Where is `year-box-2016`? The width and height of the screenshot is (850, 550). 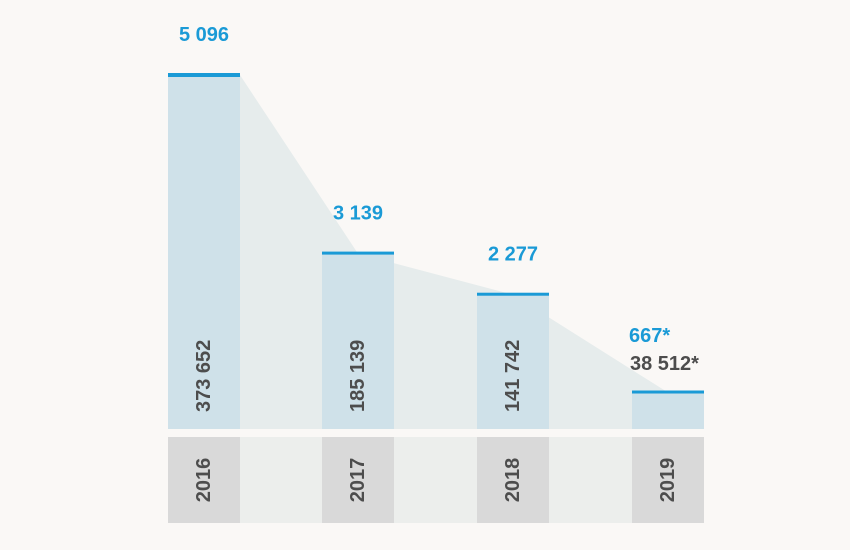 year-box-2016 is located at coordinates (204, 480).